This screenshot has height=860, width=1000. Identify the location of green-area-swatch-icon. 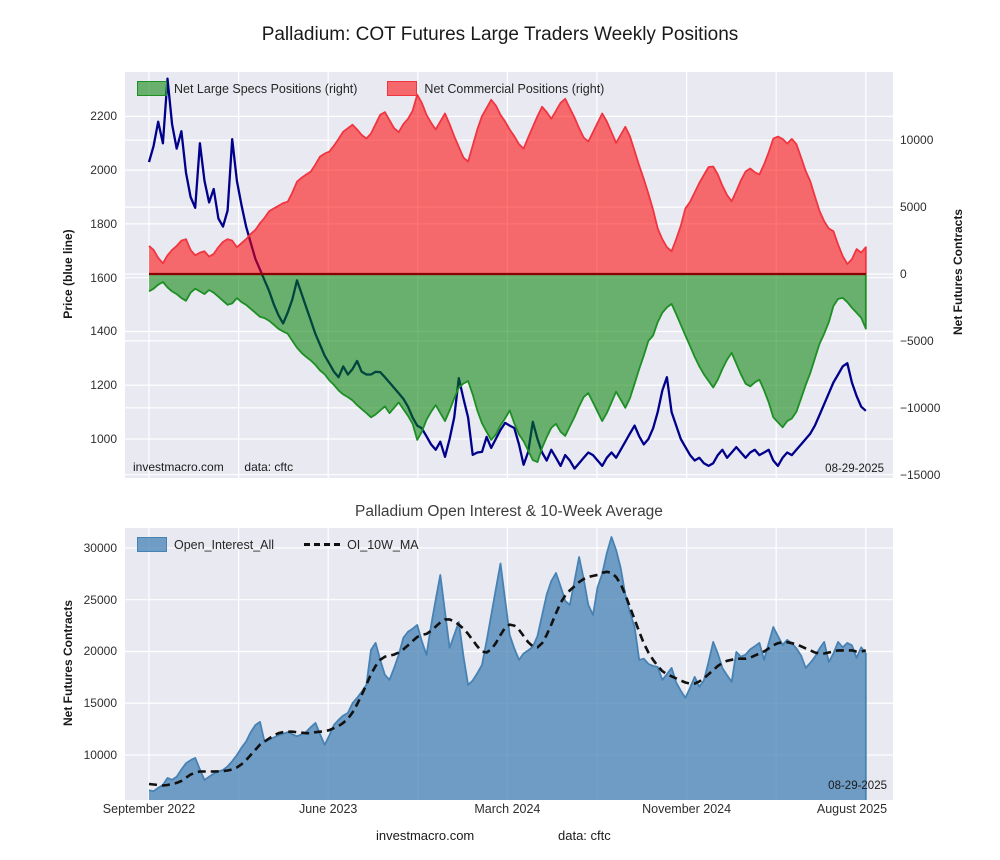
(152, 88).